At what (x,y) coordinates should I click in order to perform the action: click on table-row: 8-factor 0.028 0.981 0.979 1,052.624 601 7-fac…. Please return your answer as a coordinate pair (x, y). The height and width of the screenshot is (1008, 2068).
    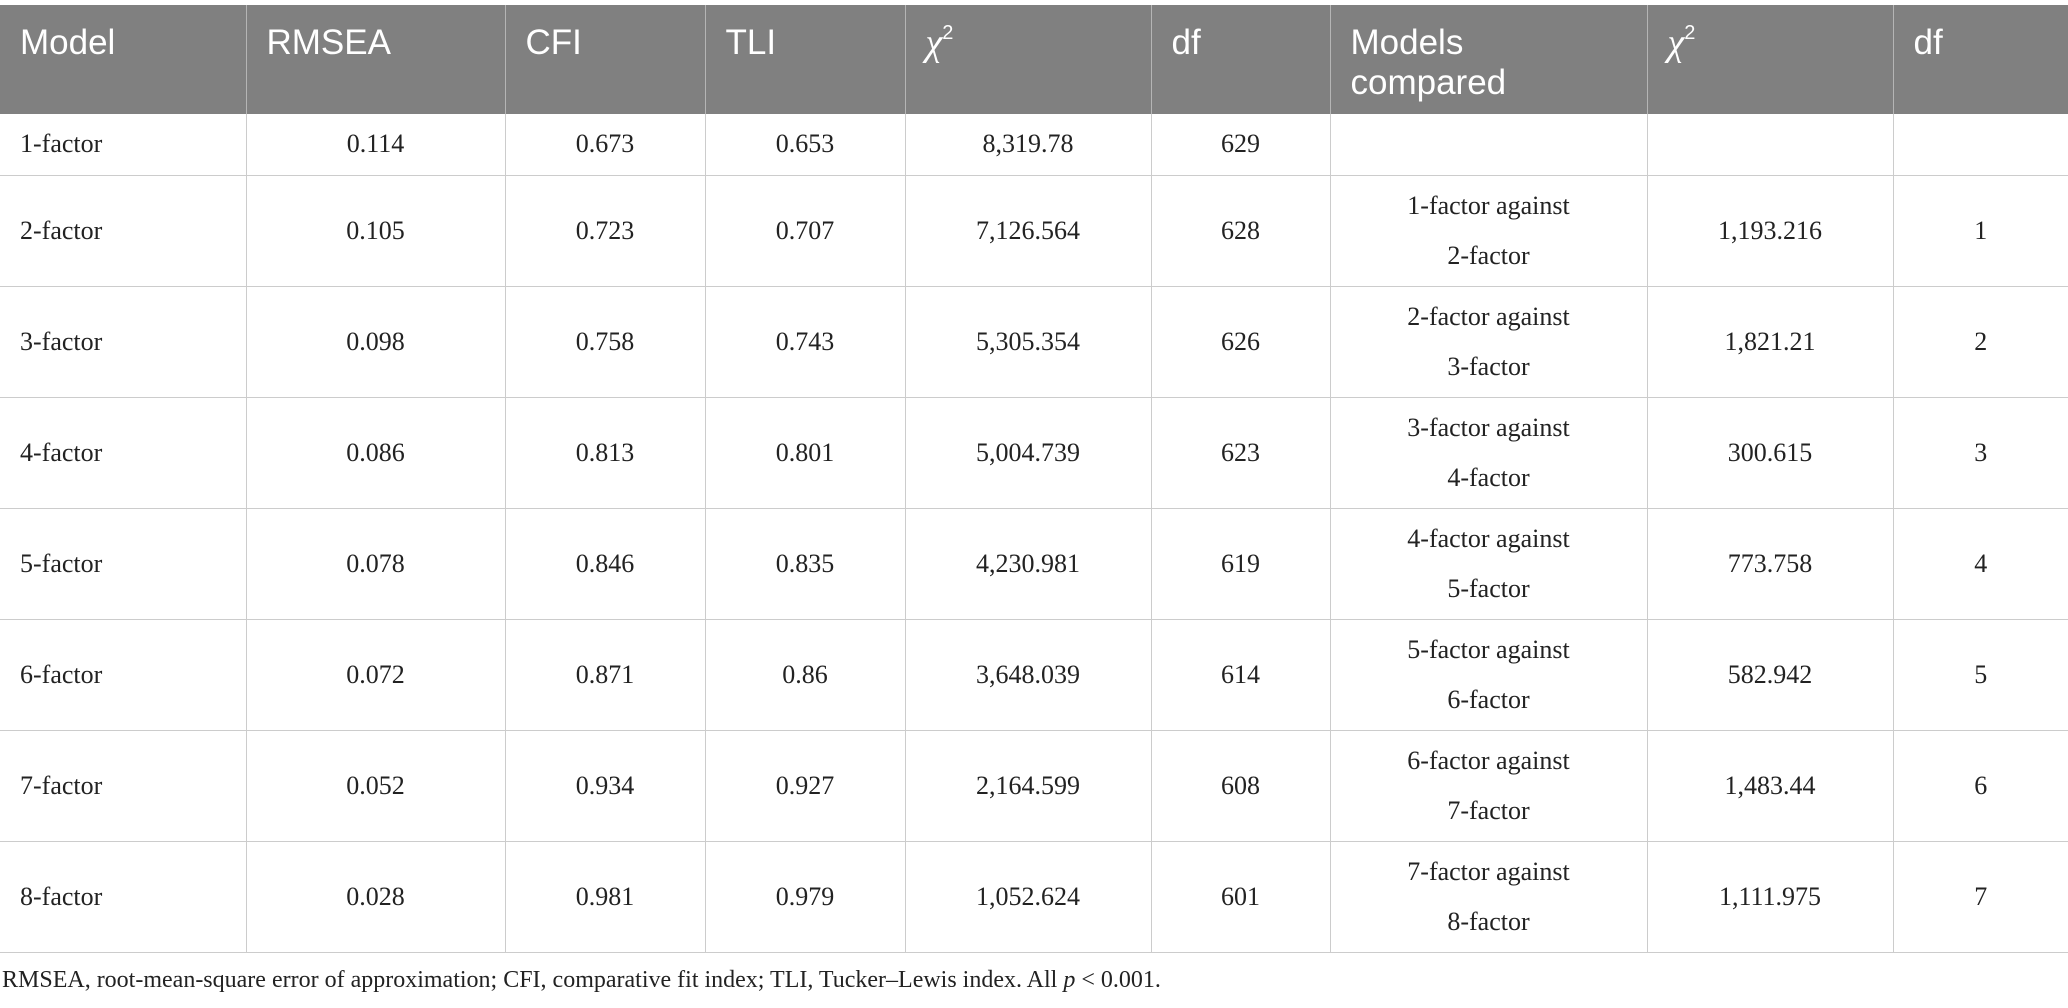
    Looking at the image, I should click on (1034, 897).